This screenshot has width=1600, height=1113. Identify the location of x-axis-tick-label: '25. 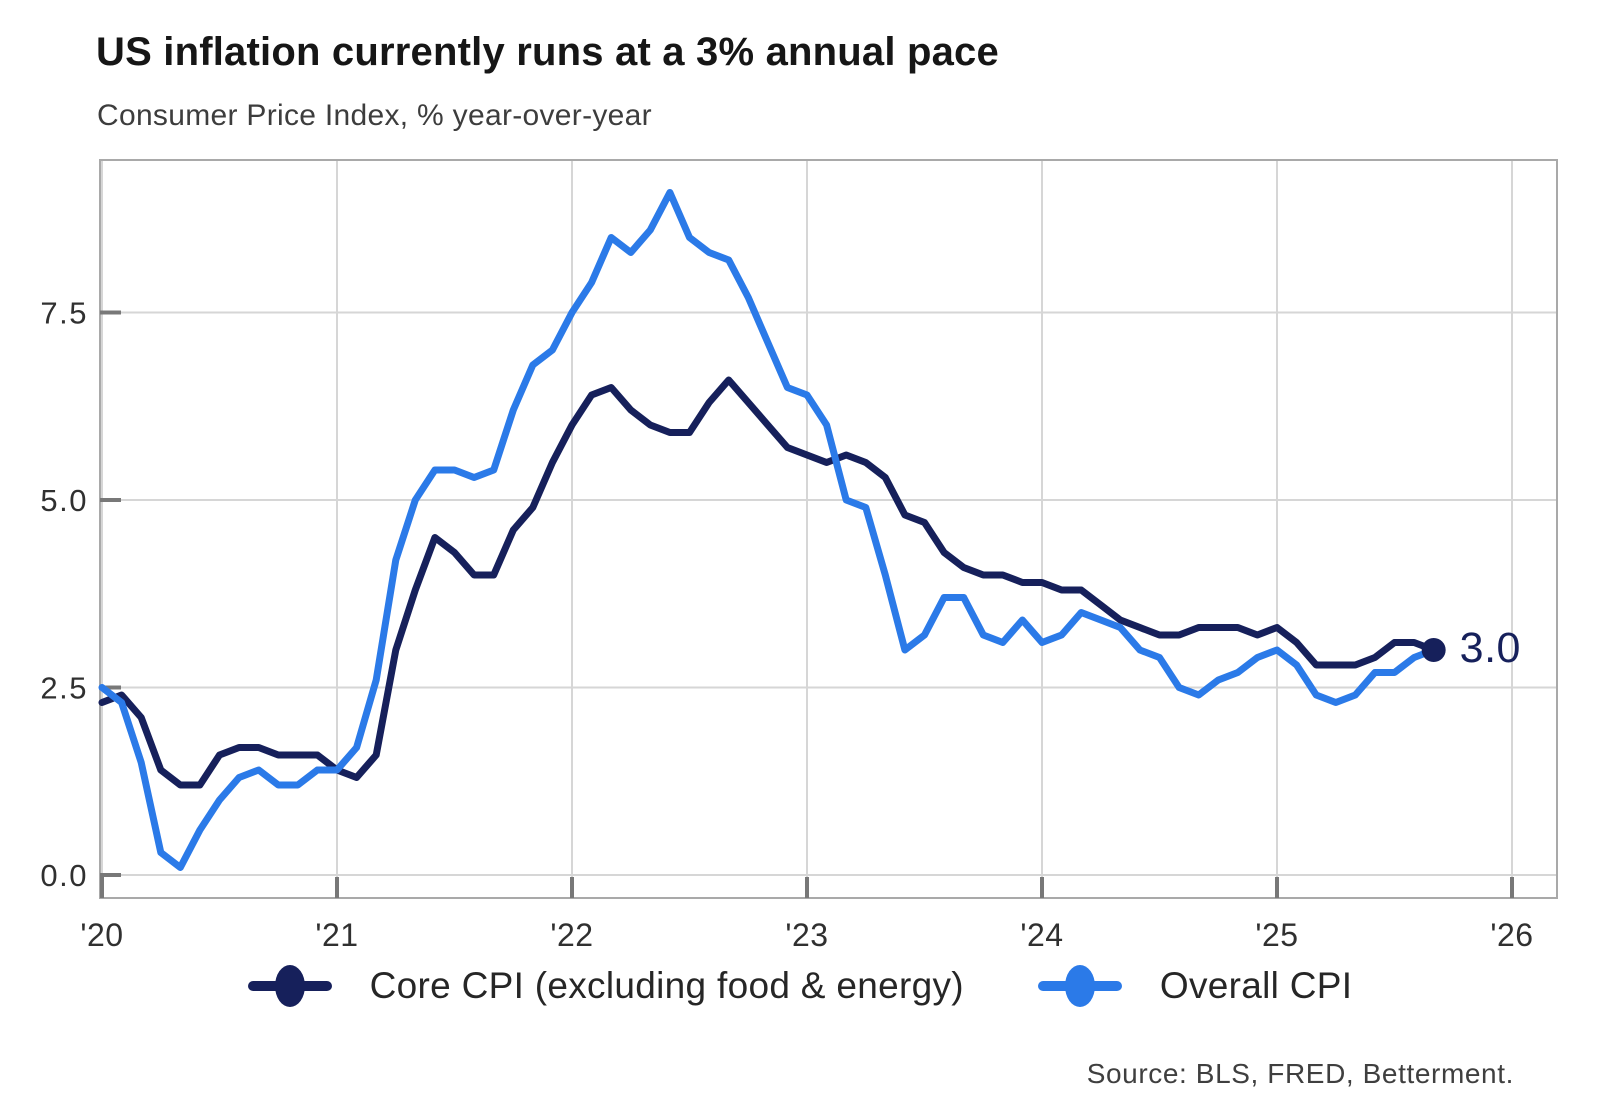
(1276, 935).